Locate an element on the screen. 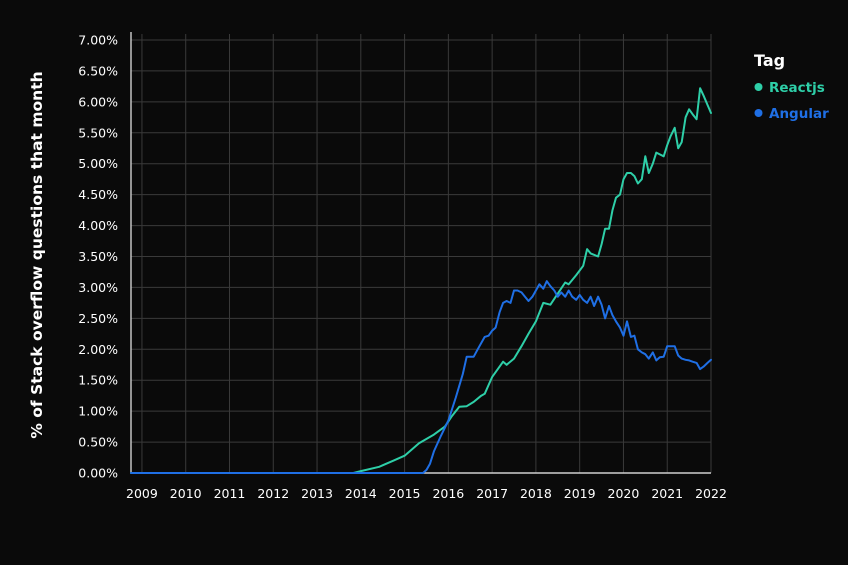  y-tick-label: 4.00% is located at coordinates (98, 225).